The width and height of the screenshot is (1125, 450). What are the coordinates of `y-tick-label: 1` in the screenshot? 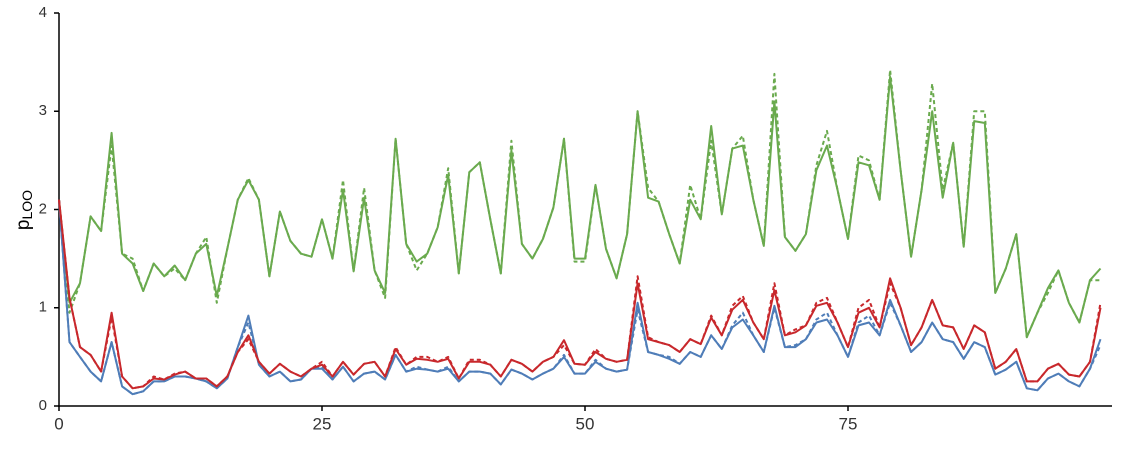 It's located at (43, 307).